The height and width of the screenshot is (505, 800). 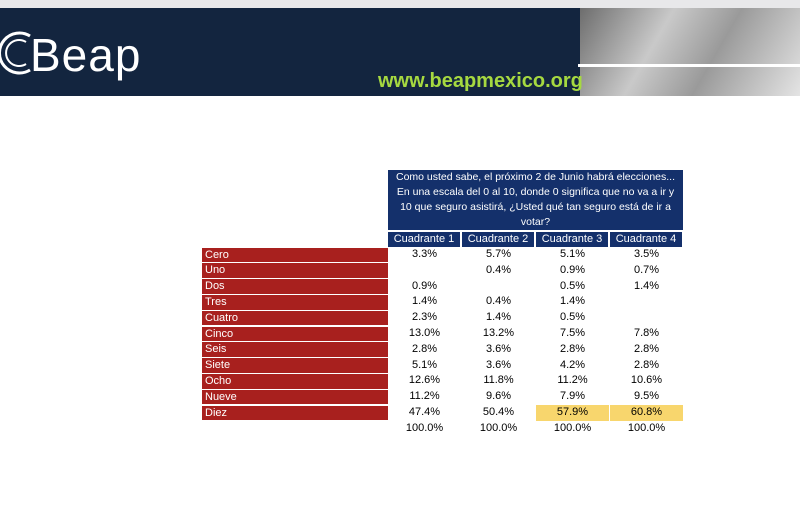 What do you see at coordinates (86, 55) in the screenshot?
I see `logo: Beap` at bounding box center [86, 55].